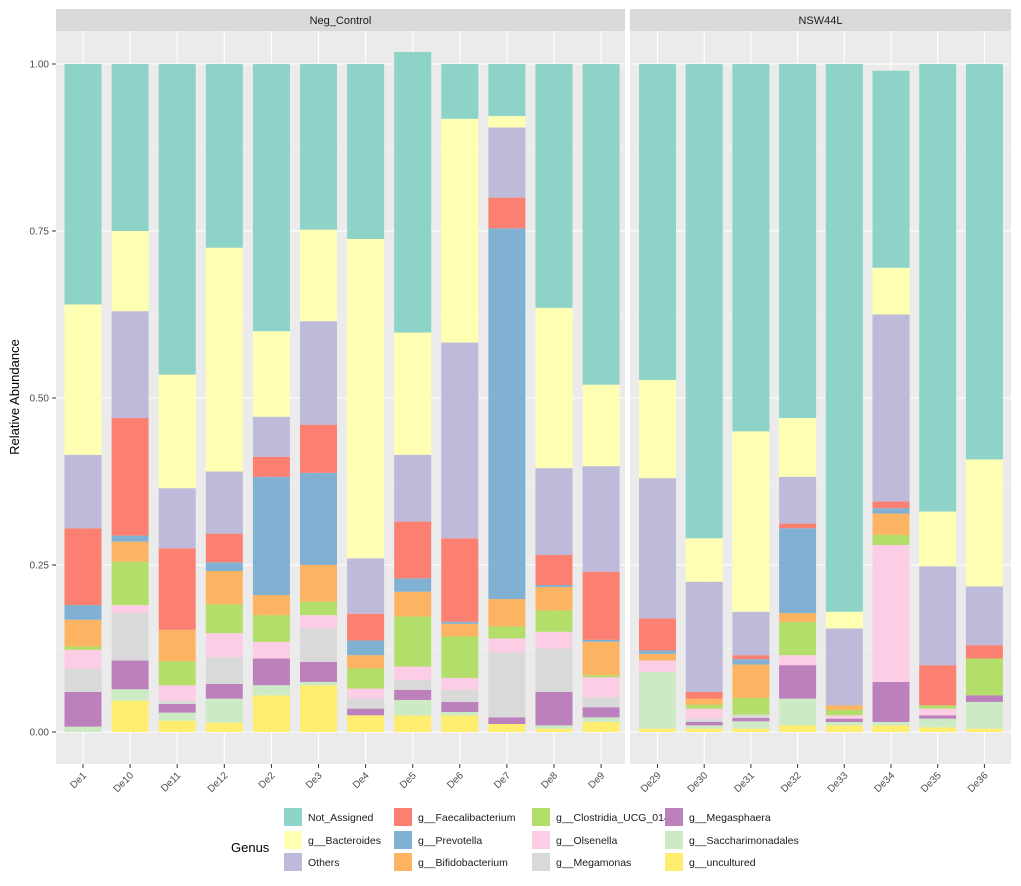 Image resolution: width=1021 pixels, height=886 pixels. I want to click on bar-De33, so click(844, 398).